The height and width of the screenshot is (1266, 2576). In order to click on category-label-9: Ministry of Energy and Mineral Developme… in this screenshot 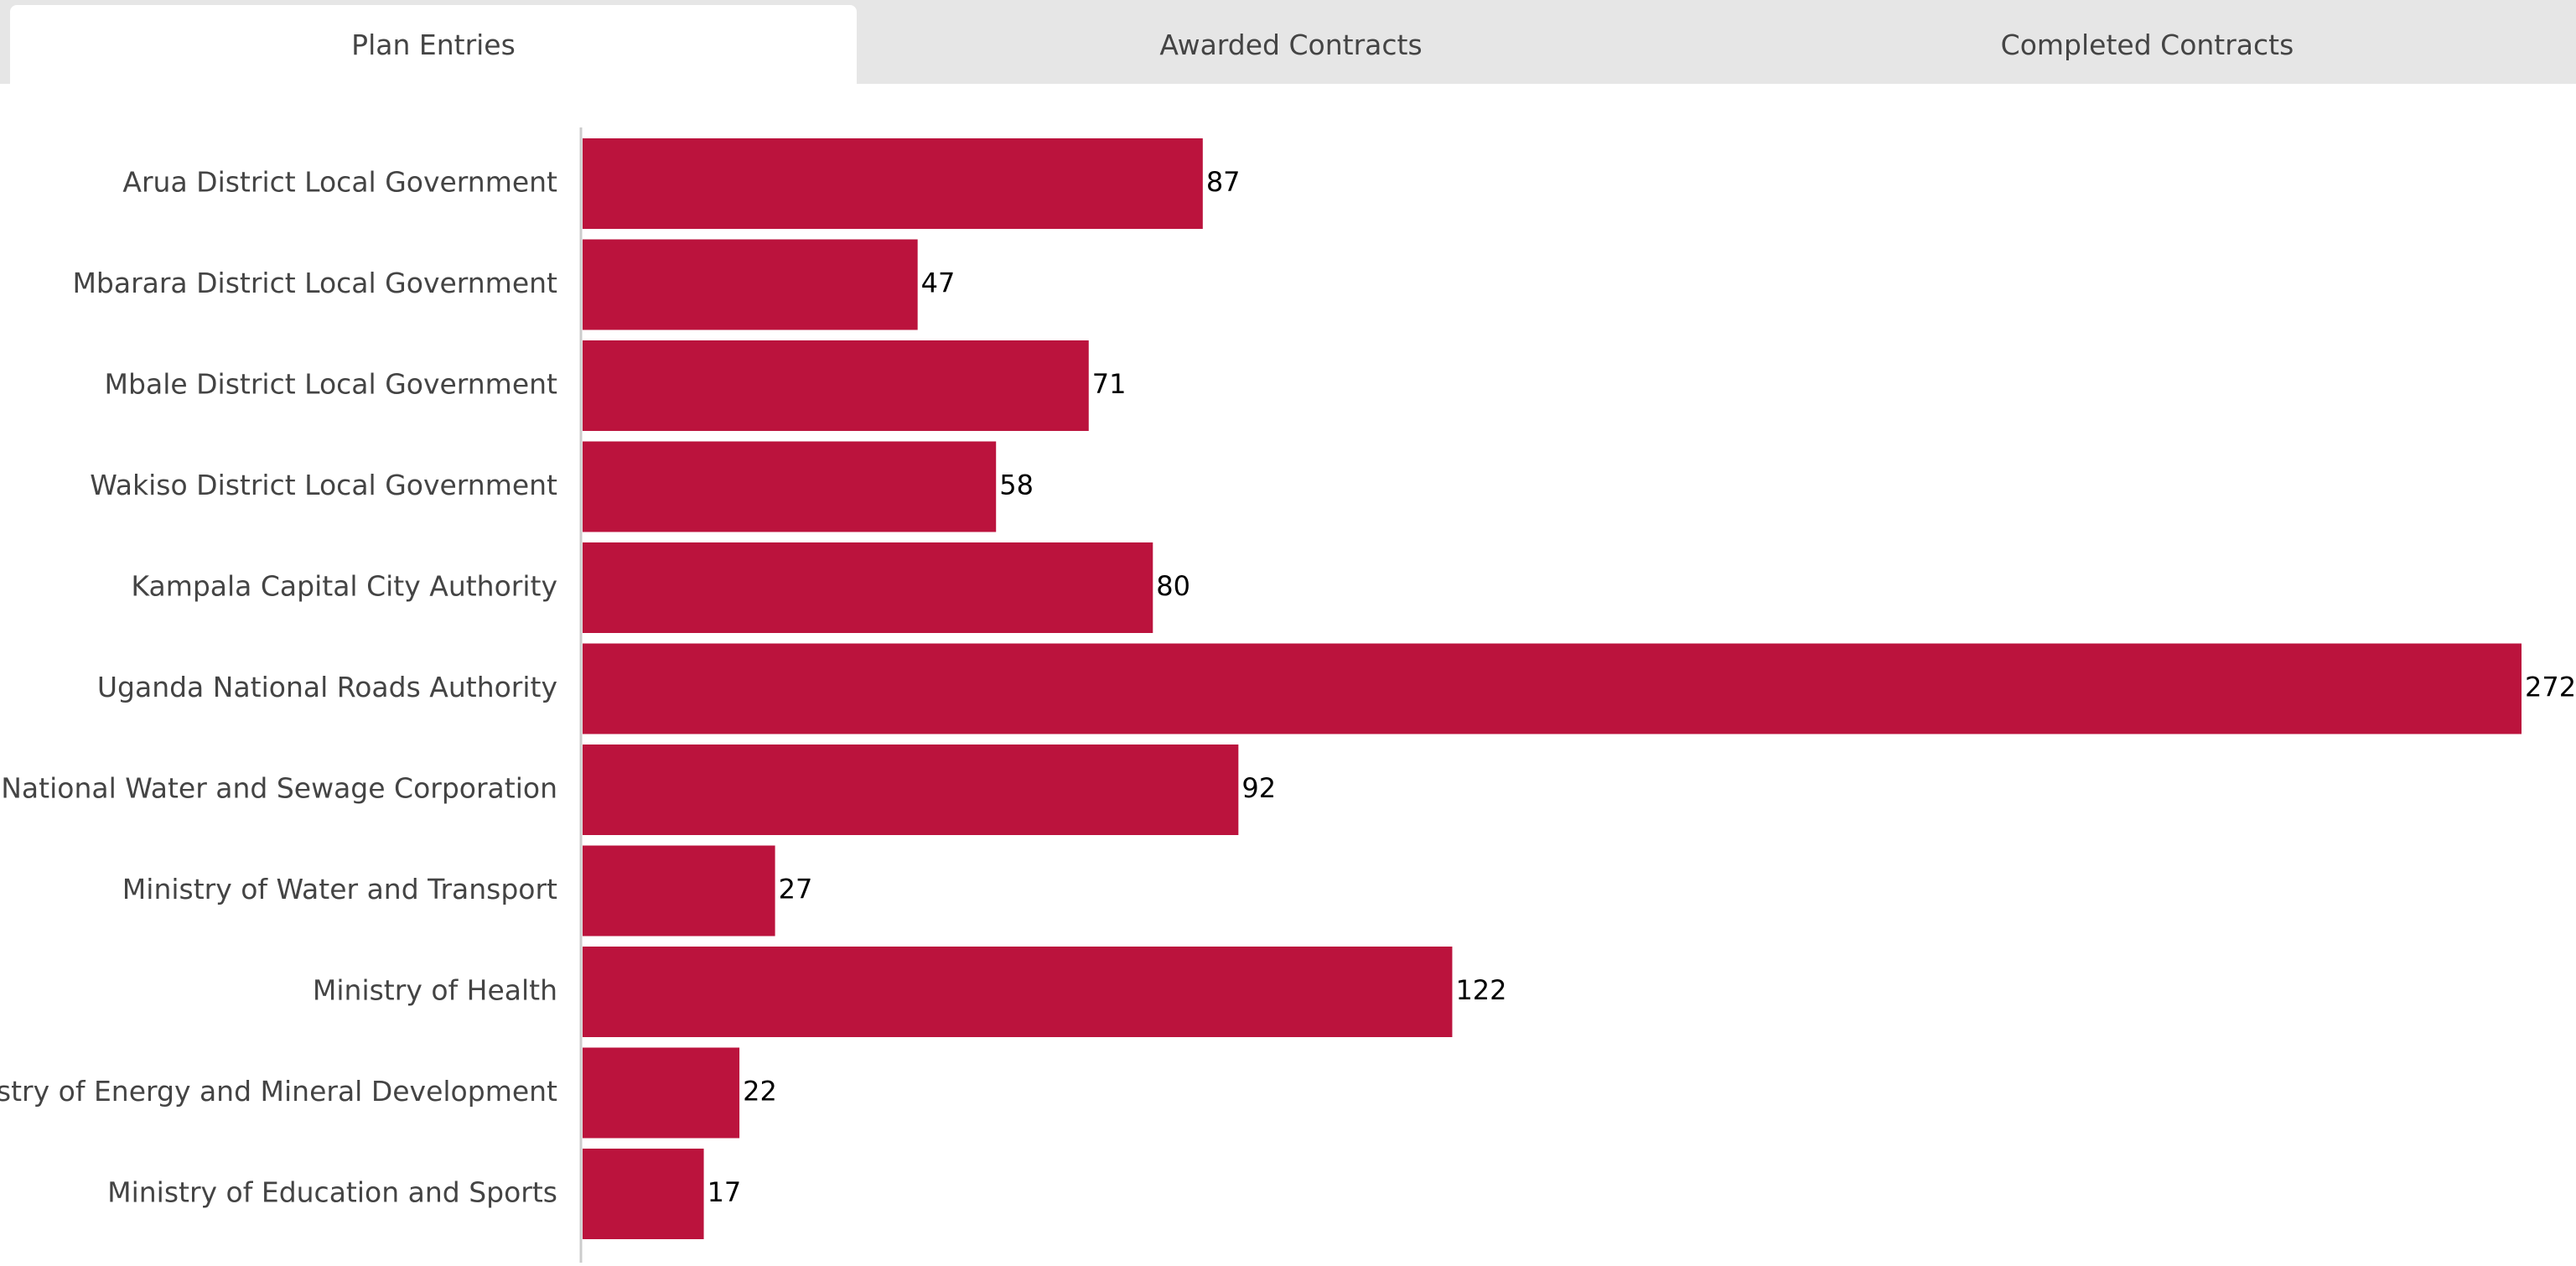, I will do `click(278, 1091)`.